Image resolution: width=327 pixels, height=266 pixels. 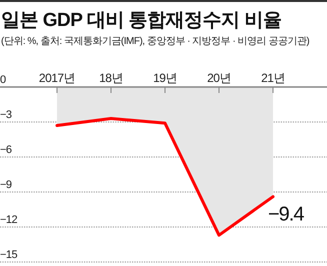 I want to click on x-tick-label: 20년, so click(x=219, y=78).